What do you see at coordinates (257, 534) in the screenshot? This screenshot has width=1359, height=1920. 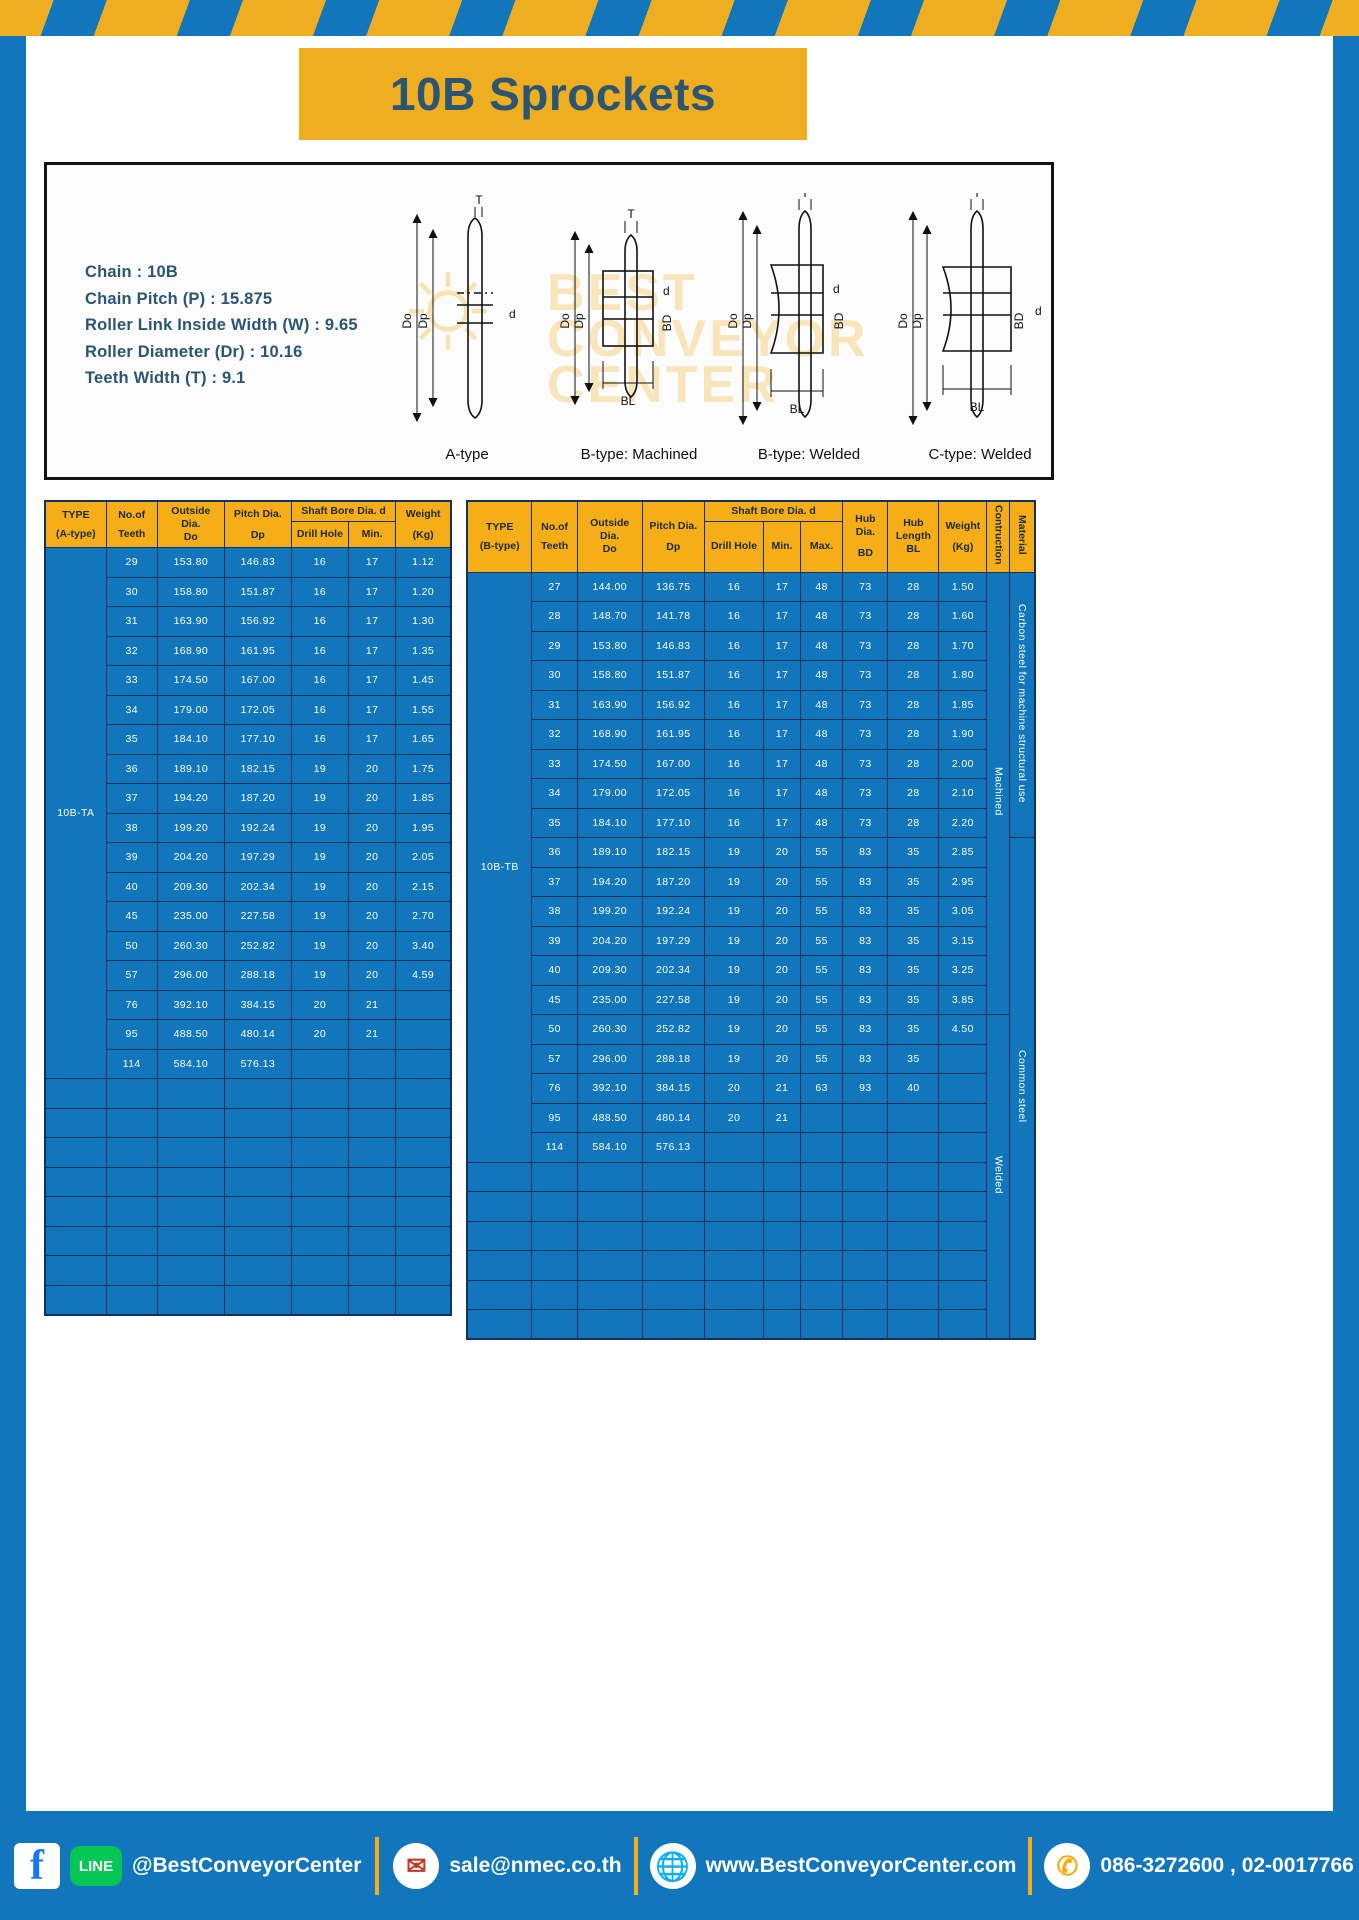 I see `th-a-pitch-sub: Dp` at bounding box center [257, 534].